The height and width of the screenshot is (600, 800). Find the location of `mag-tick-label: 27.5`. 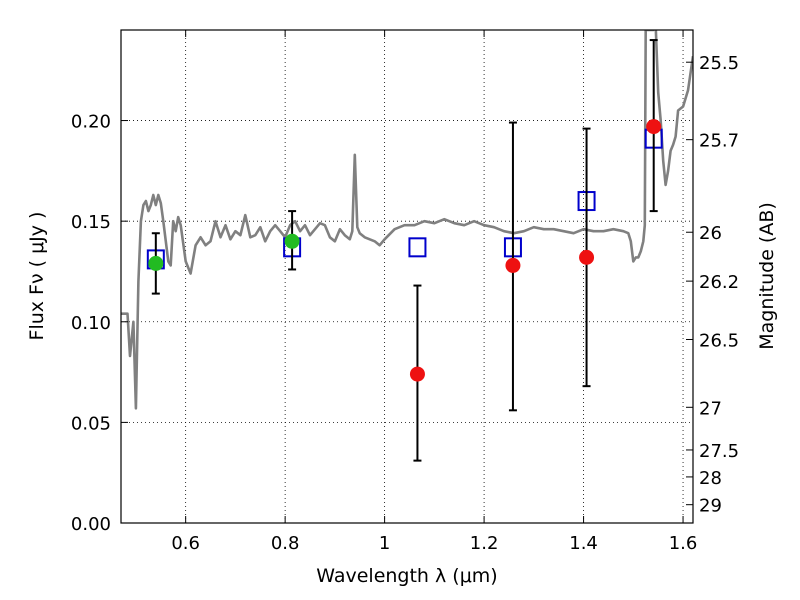

mag-tick-label: 27.5 is located at coordinates (719, 451).